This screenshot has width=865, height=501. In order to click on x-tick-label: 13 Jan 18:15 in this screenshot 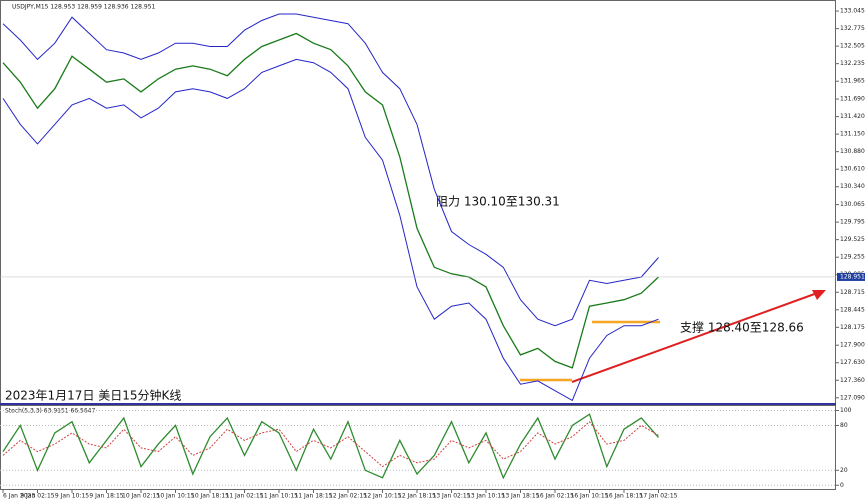, I will do `click(521, 496)`.